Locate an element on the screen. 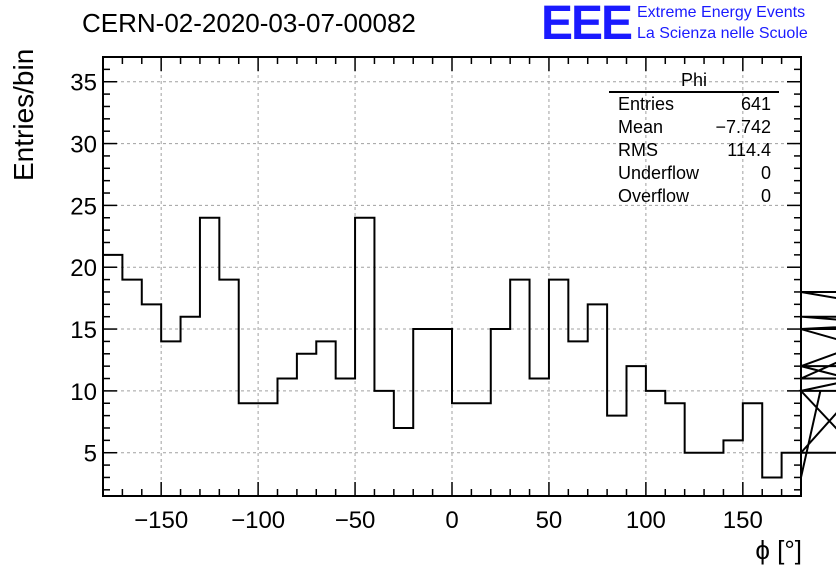 This screenshot has height=572, width=836. run-title: CERN-02-2020-03-07-00082 is located at coordinates (249, 23).